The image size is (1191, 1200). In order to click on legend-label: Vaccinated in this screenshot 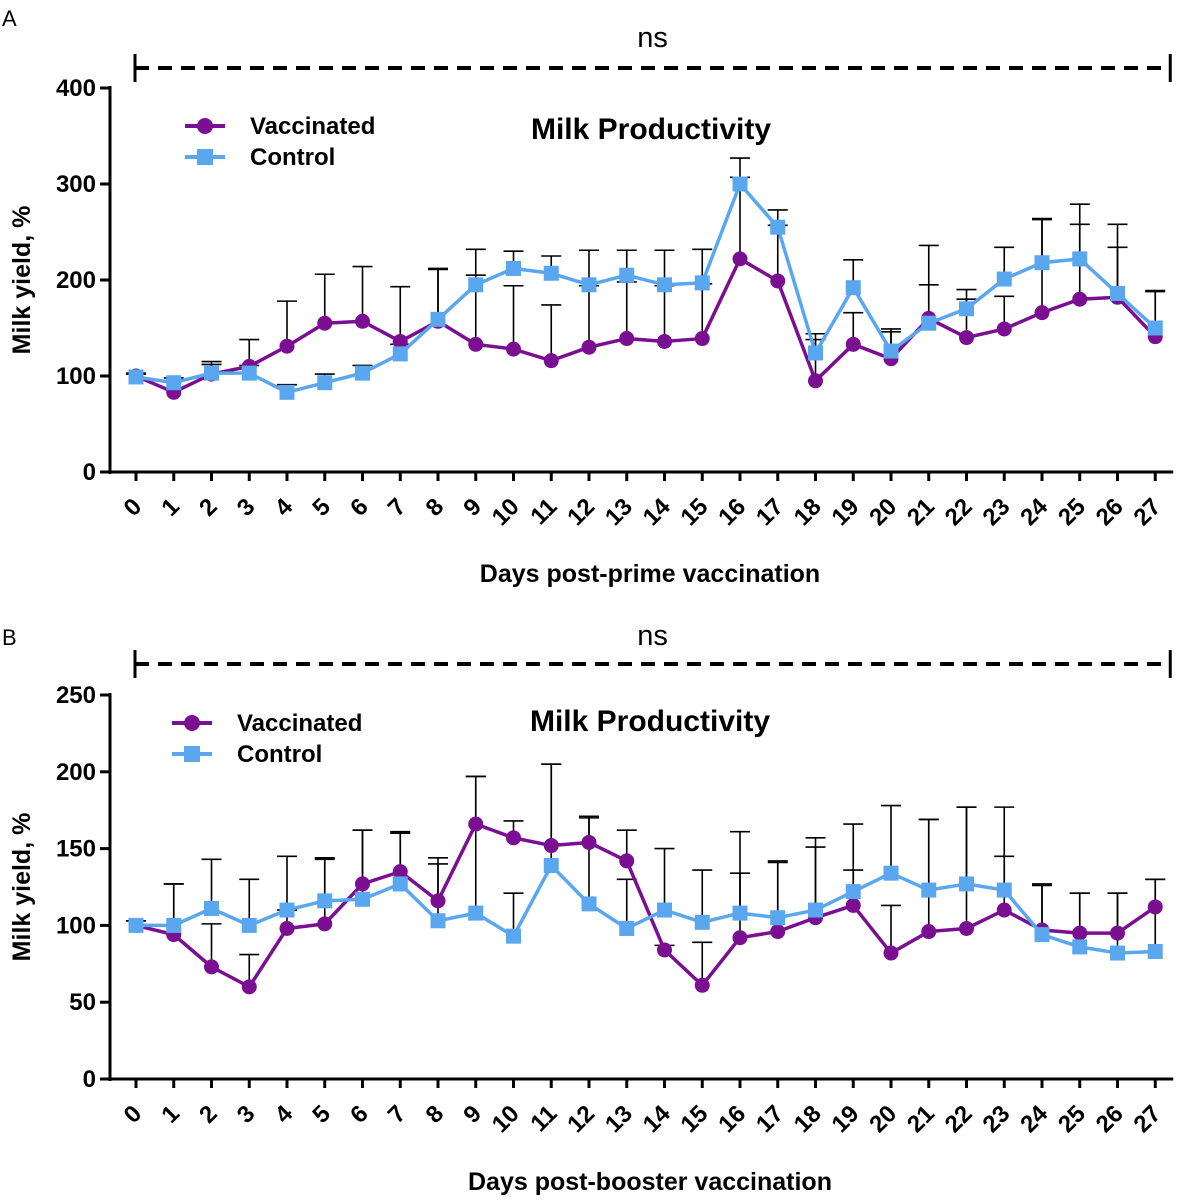, I will do `click(312, 126)`.